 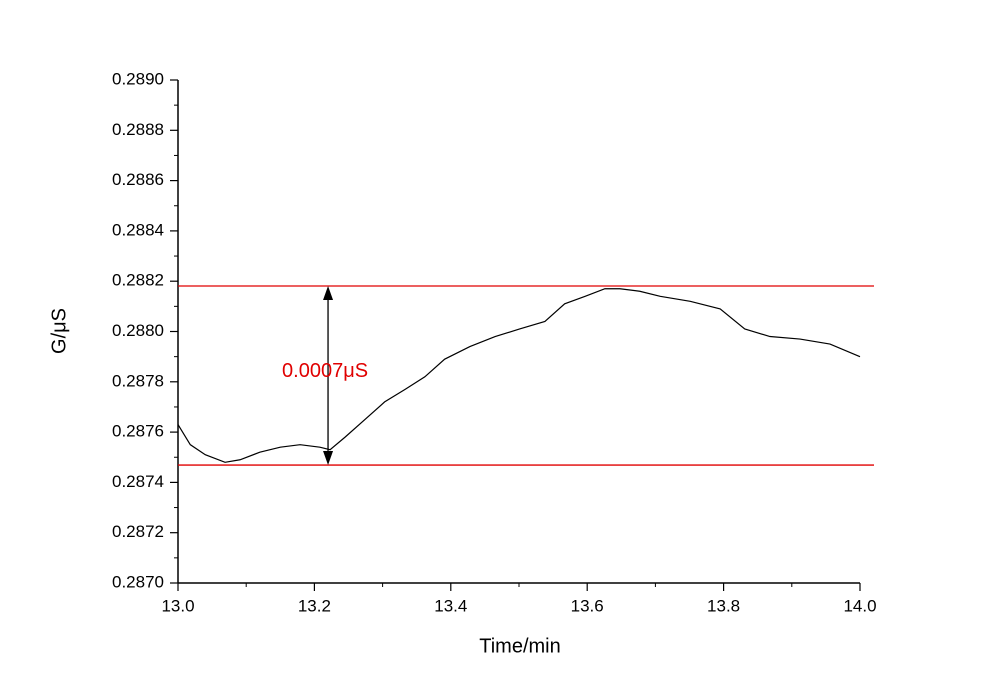 What do you see at coordinates (138, 380) in the screenshot?
I see `y-tick-label: 0.2878` at bounding box center [138, 380].